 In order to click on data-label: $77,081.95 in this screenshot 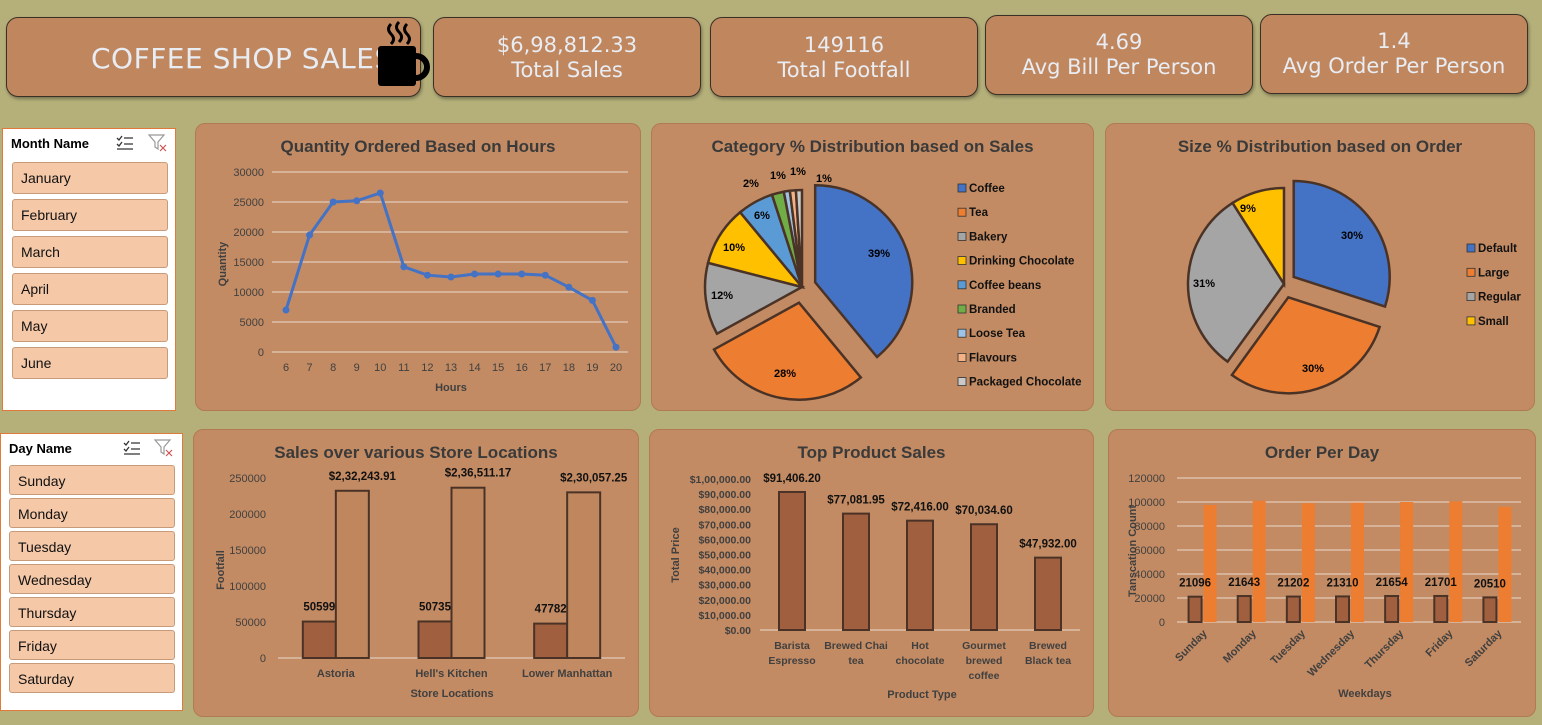, I will do `click(856, 501)`.